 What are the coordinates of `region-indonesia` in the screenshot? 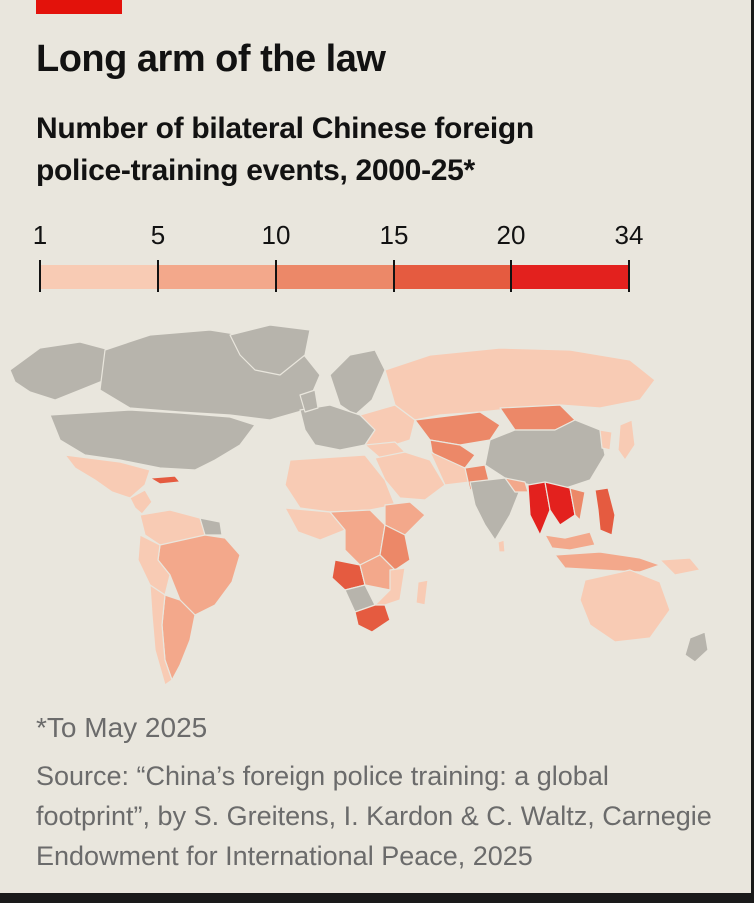 It's located at (607, 562).